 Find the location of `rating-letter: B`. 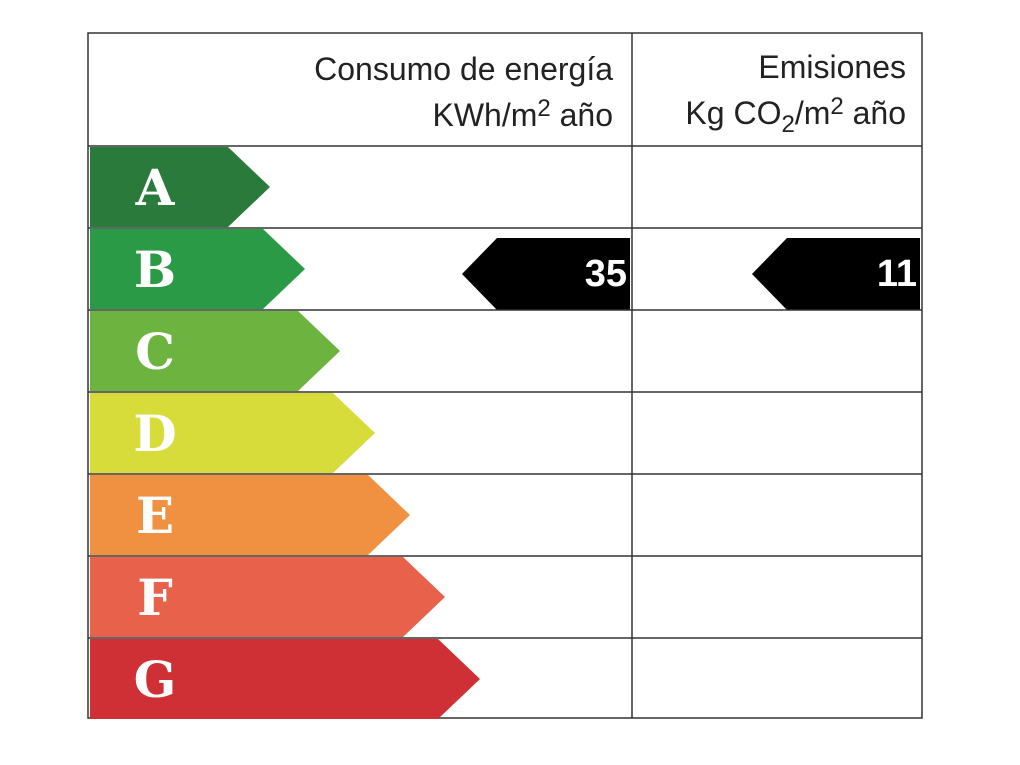

rating-letter: B is located at coordinates (155, 269).